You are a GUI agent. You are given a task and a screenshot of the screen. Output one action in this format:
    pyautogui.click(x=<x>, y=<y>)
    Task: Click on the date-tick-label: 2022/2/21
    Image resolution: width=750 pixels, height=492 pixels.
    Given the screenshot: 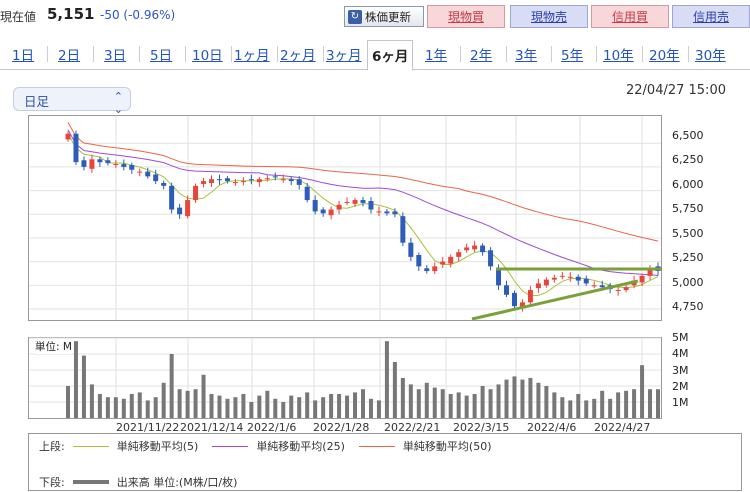 What is the action you would take?
    pyautogui.click(x=412, y=427)
    